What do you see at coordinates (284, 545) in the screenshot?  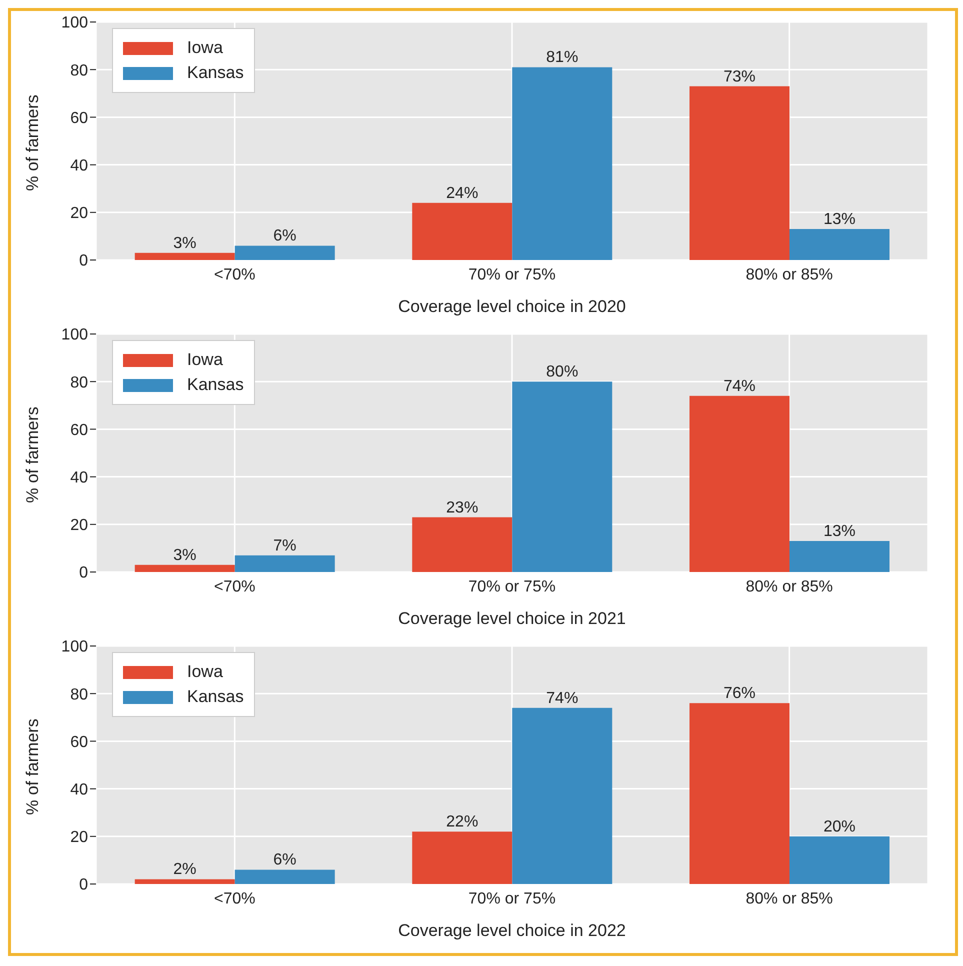 I see `data-label: 7%` at bounding box center [284, 545].